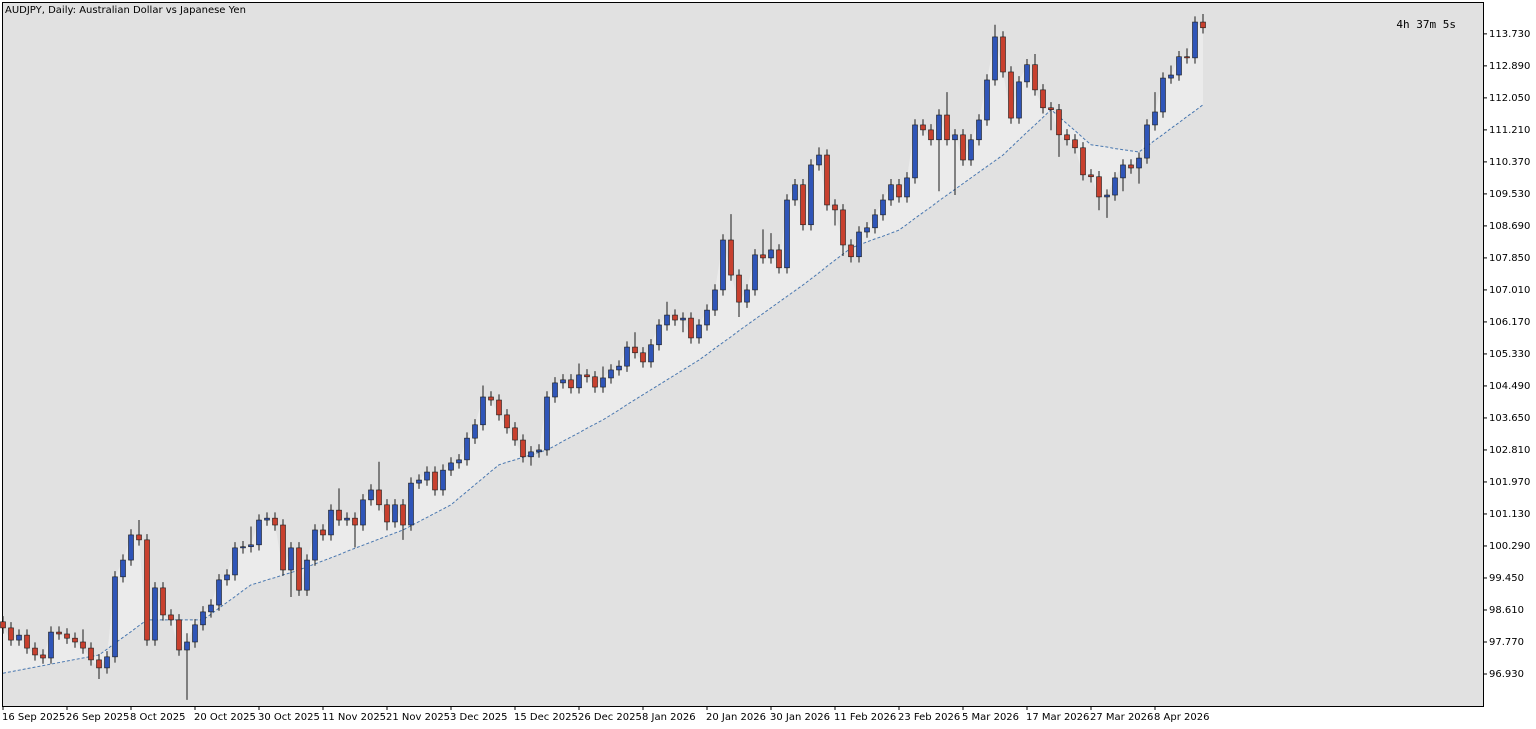 This screenshot has width=1536, height=729. I want to click on y-tick-label: 105.330, so click(1509, 354).